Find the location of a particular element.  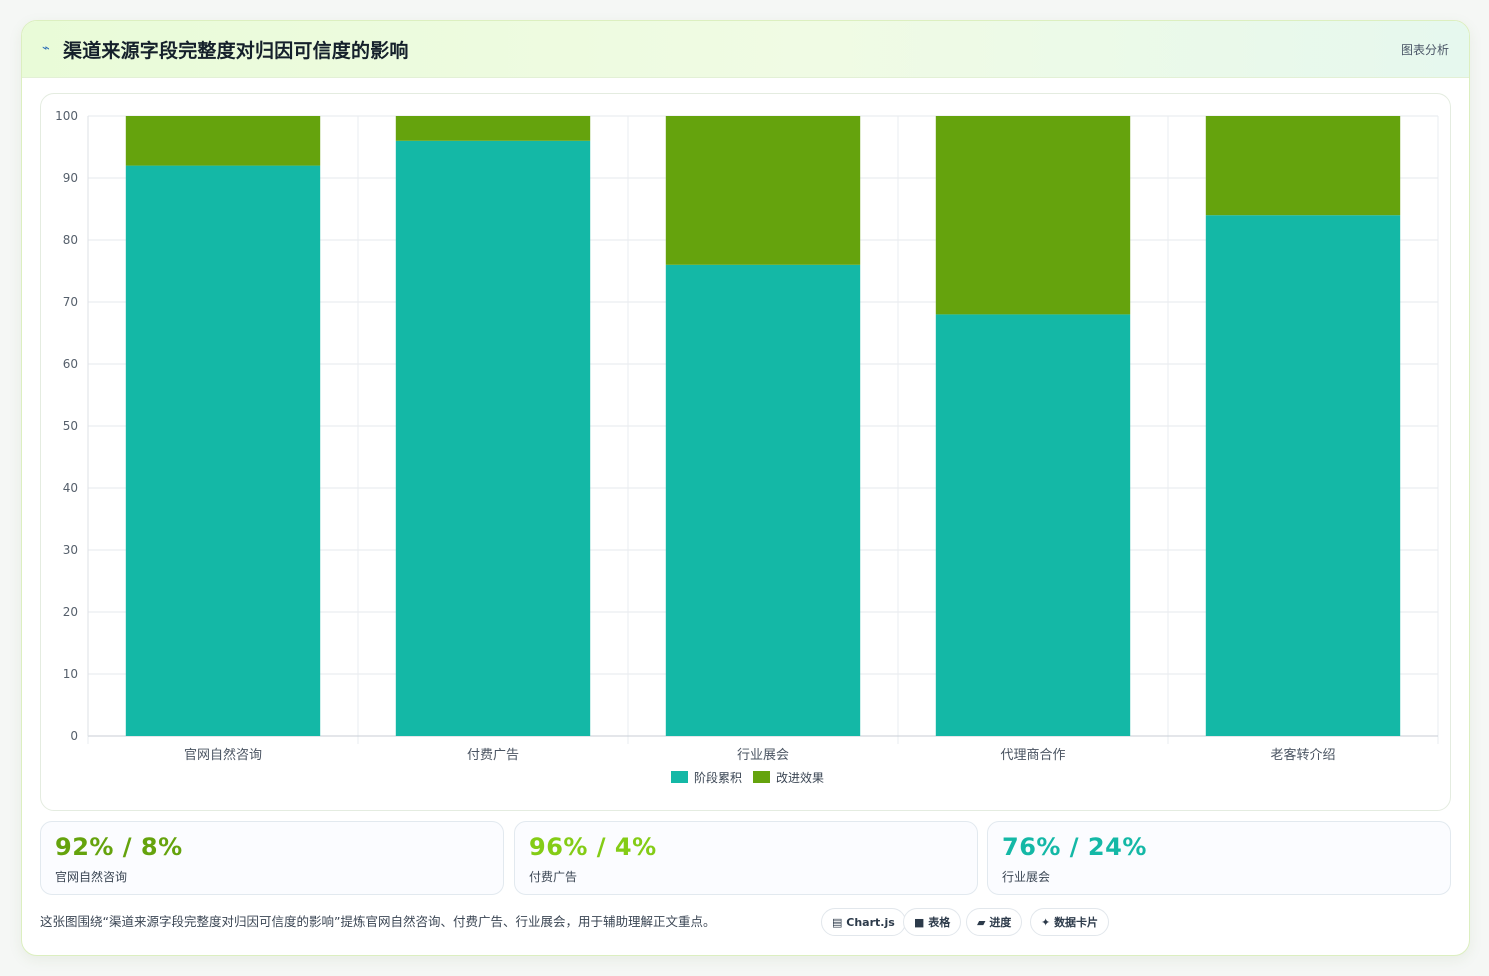

chart-title: 渠道来源字段完整度对归因可信度的影响 is located at coordinates (236, 51).